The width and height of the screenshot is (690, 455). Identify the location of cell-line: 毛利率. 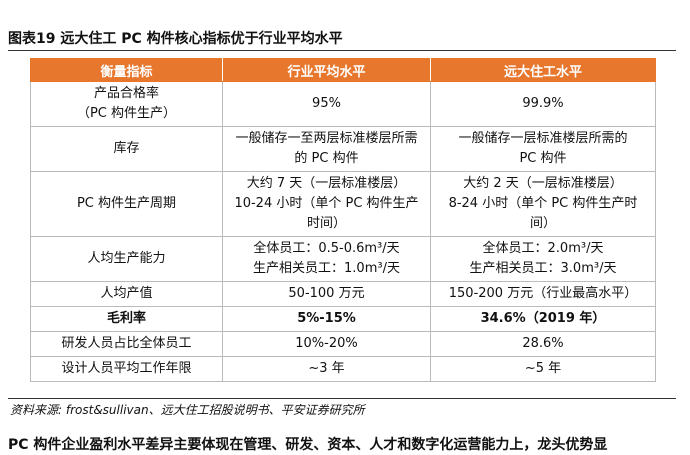
(126, 318).